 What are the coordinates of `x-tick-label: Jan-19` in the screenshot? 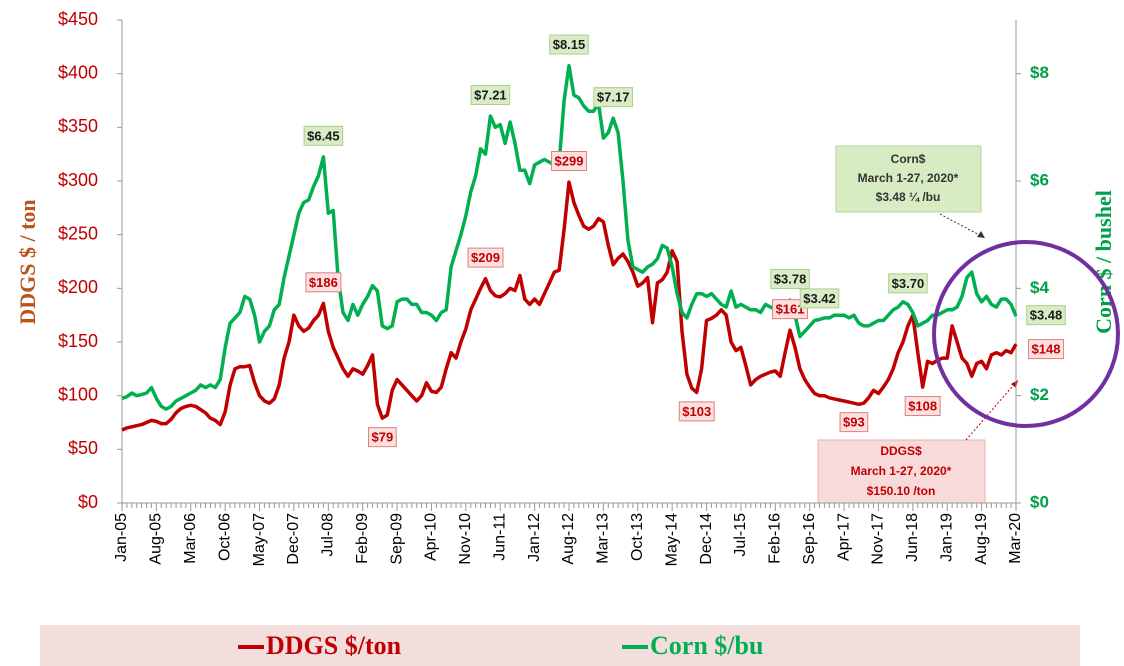 It's located at (946, 537).